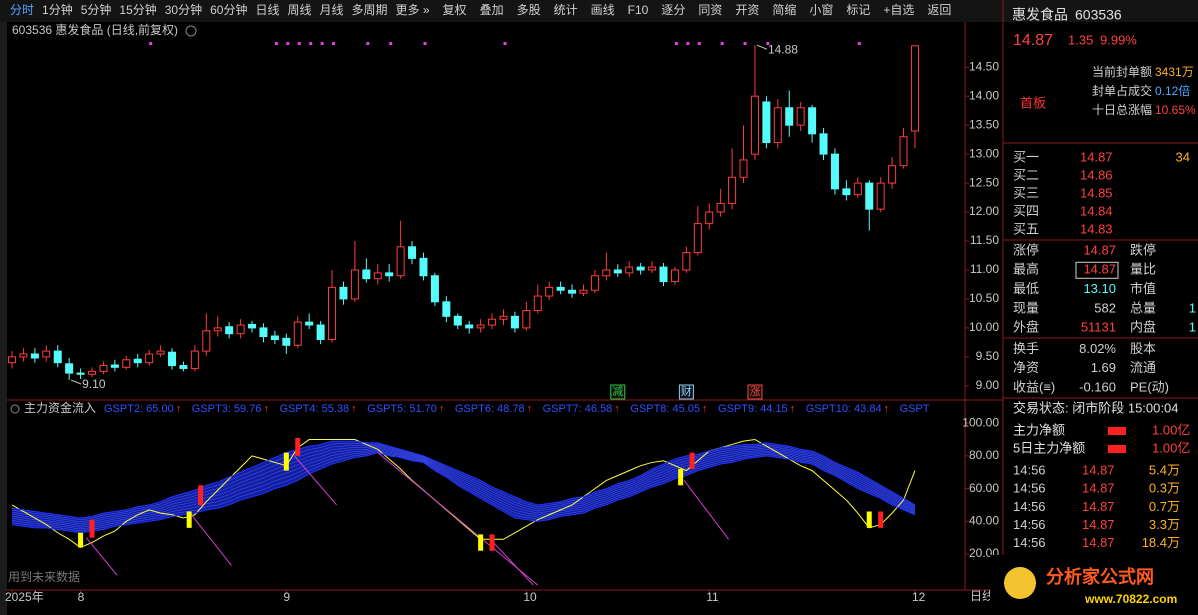  What do you see at coordinates (984, 66) in the screenshot?
I see `y-tick-label: 14.50` at bounding box center [984, 66].